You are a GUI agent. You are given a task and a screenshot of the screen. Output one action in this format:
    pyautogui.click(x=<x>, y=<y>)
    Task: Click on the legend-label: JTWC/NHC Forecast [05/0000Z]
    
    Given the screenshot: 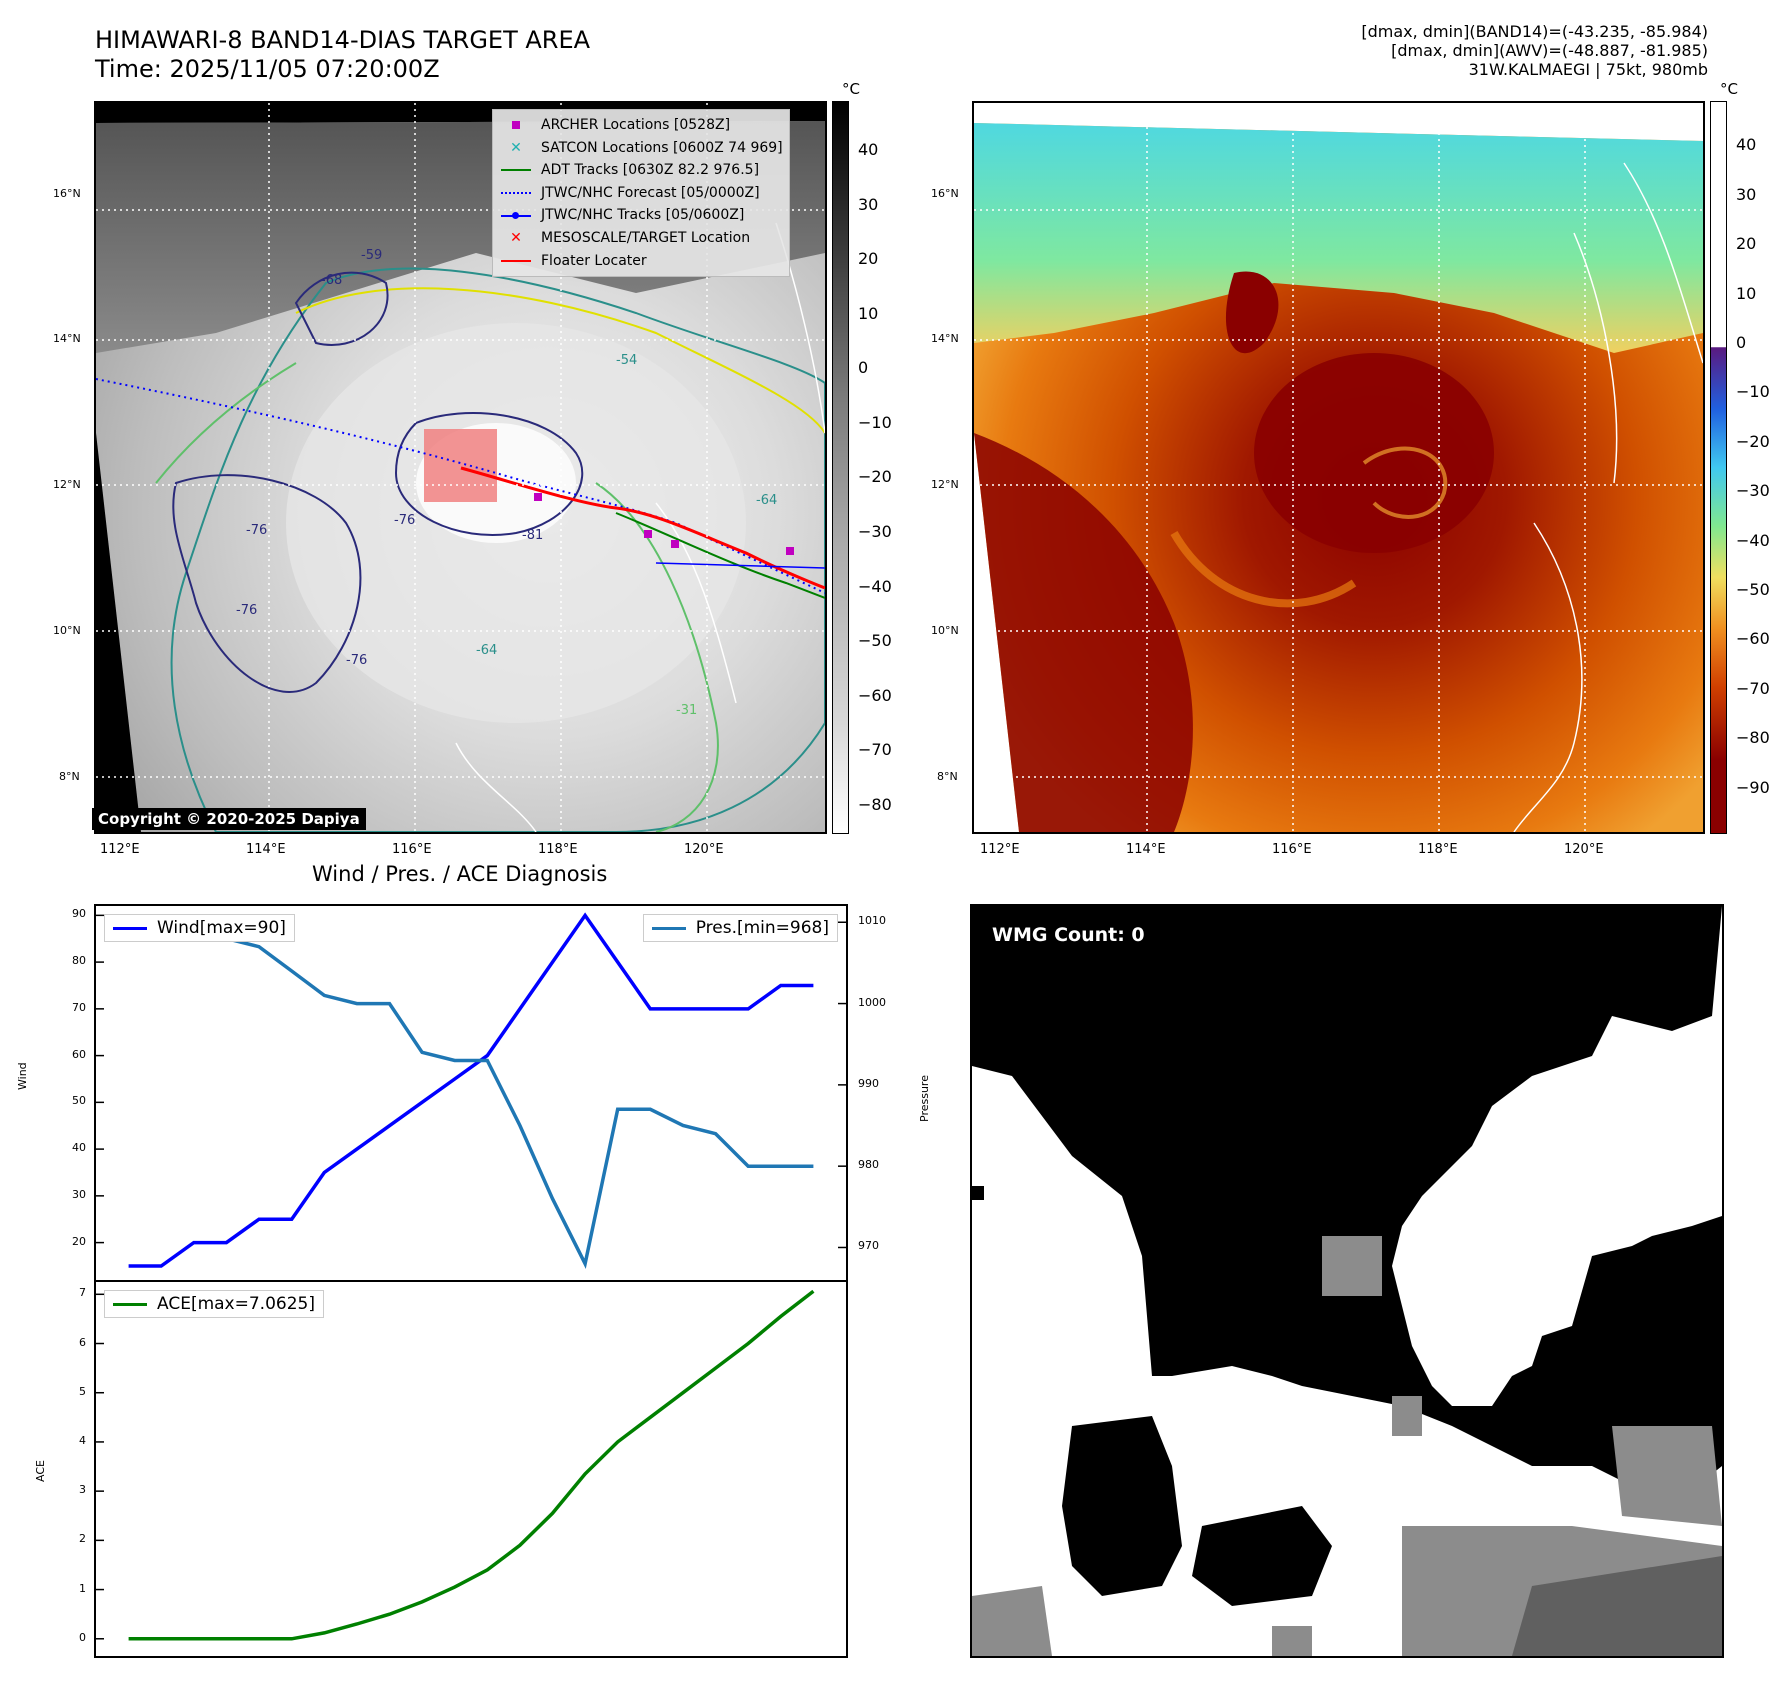 What is the action you would take?
    pyautogui.click(x=650, y=192)
    